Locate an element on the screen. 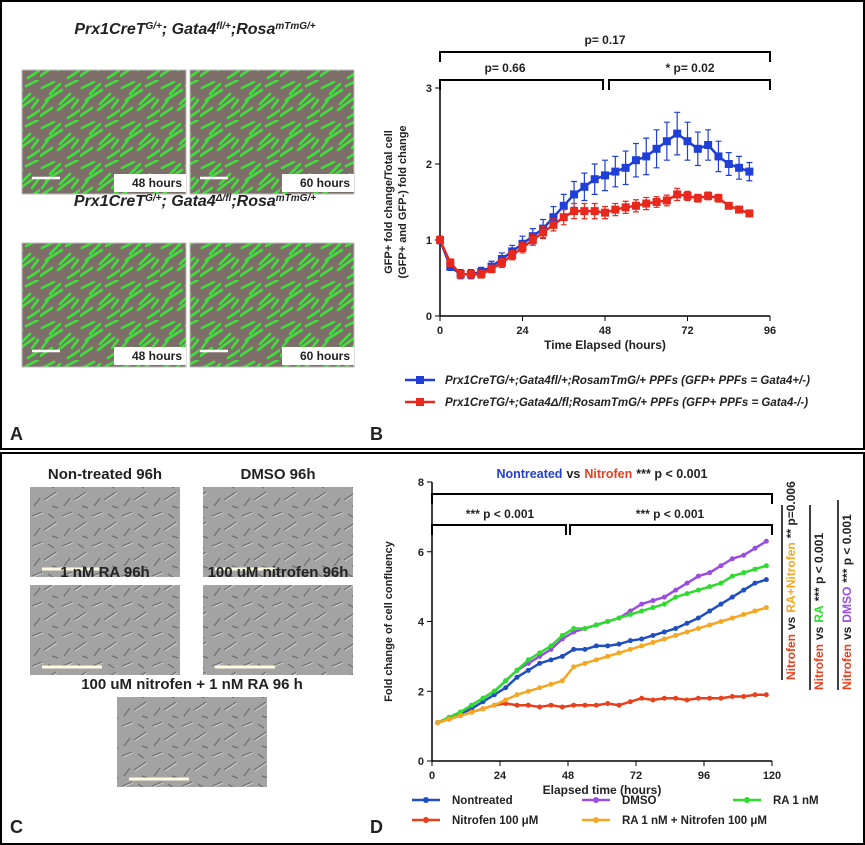  y-axis-label: GFP+ fold change/Total cell is located at coordinates (389, 202).